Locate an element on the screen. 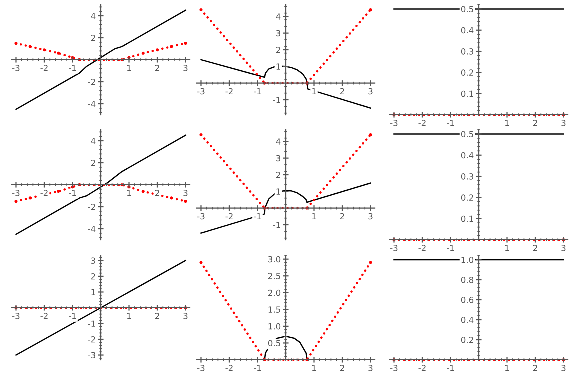  y-tick-label: 0.8 is located at coordinates (467, 280).